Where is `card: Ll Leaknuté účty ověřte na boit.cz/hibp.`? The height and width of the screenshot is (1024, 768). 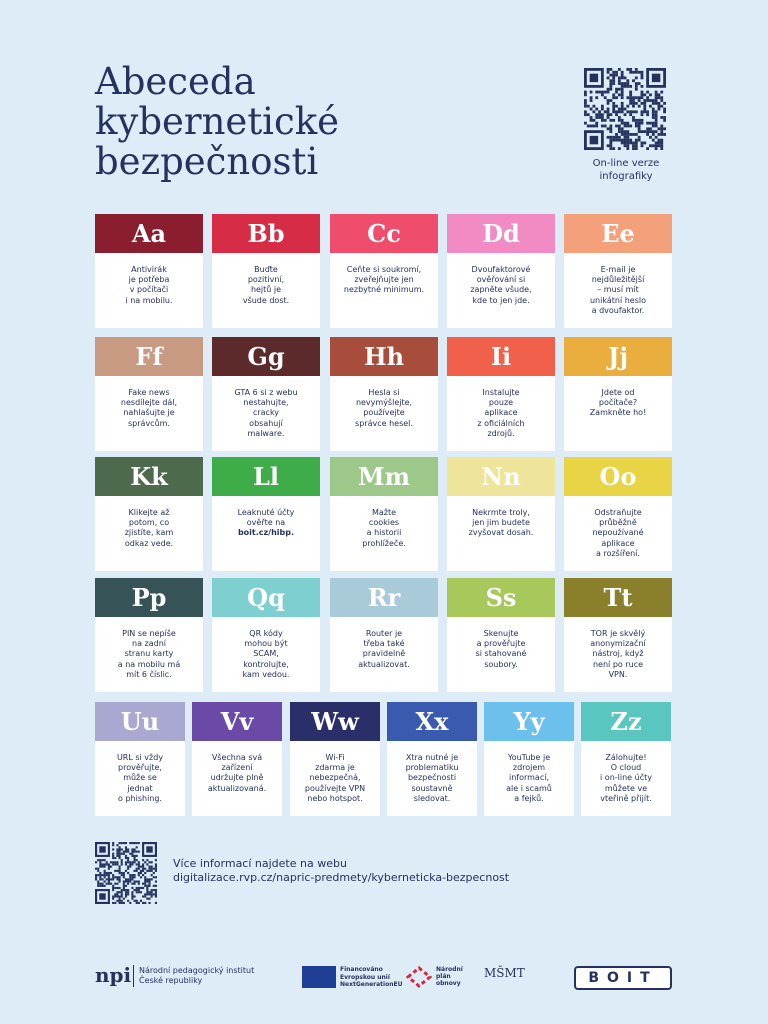 card: Ll Leaknuté účty ověřte na boit.cz/hibp. is located at coordinates (266, 514).